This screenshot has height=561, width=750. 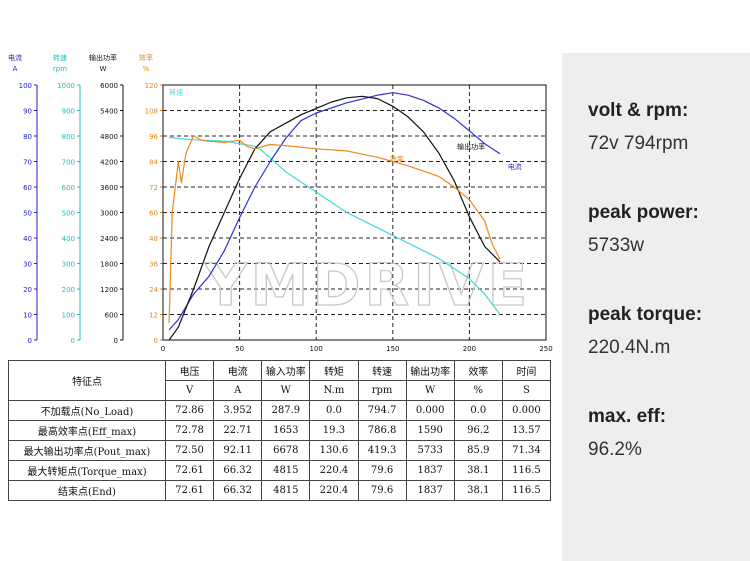 I want to click on y-tick-label: 900, so click(x=68, y=112).